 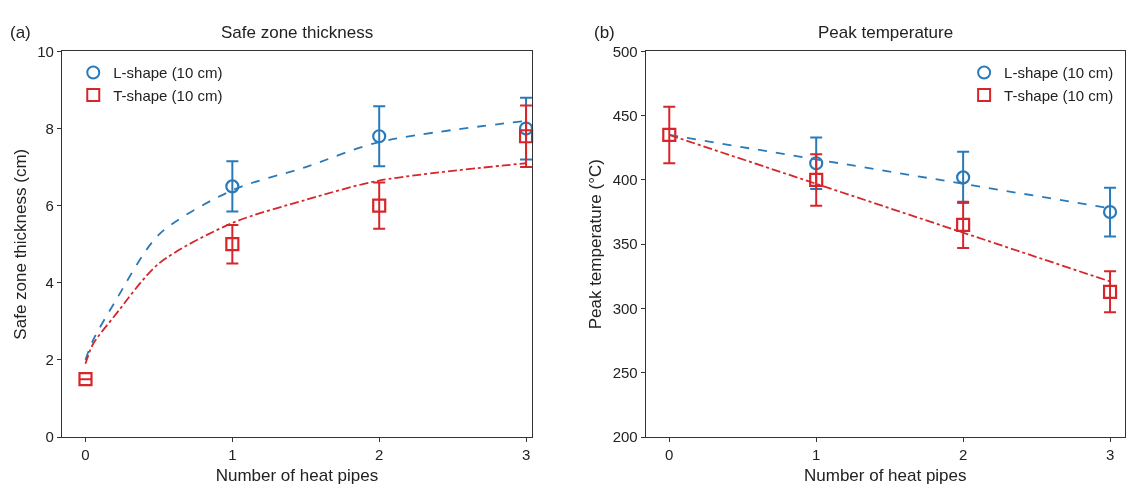 I want to click on y-axis-title: Peak temperature (°C), so click(x=596, y=244).